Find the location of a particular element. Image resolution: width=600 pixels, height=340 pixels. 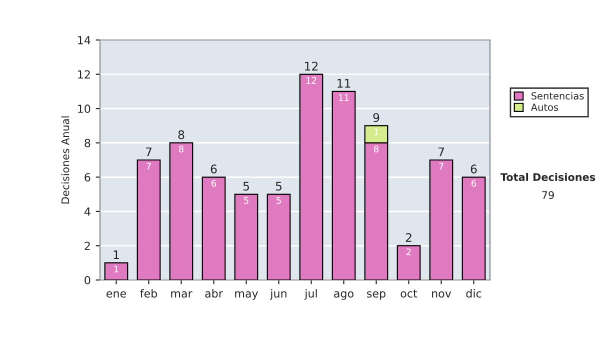

data-label: 2 is located at coordinates (408, 252).